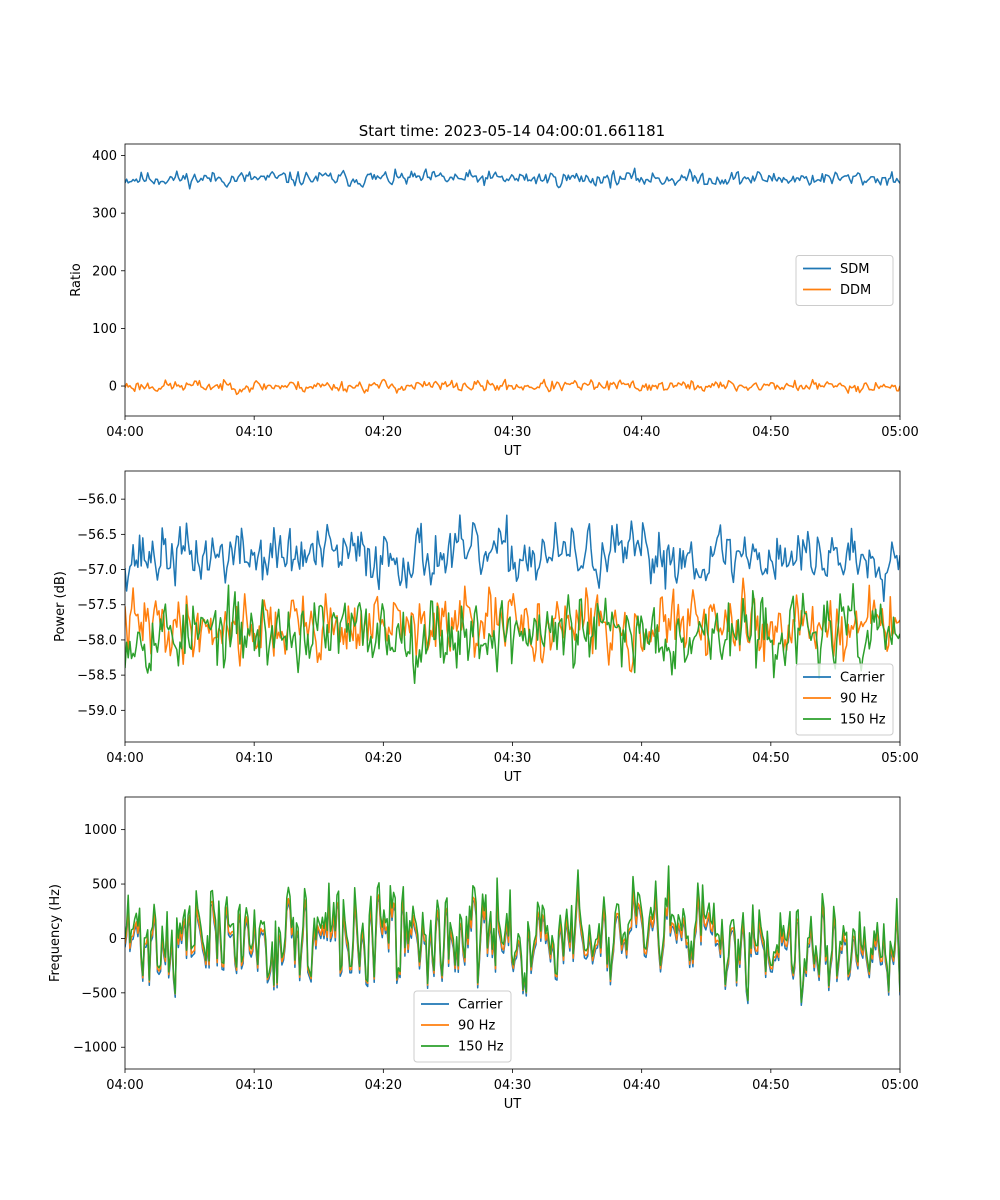 This screenshot has height=1200, width=1000. What do you see at coordinates (104, 271) in the screenshot?
I see `y-tick-label: 200` at bounding box center [104, 271].